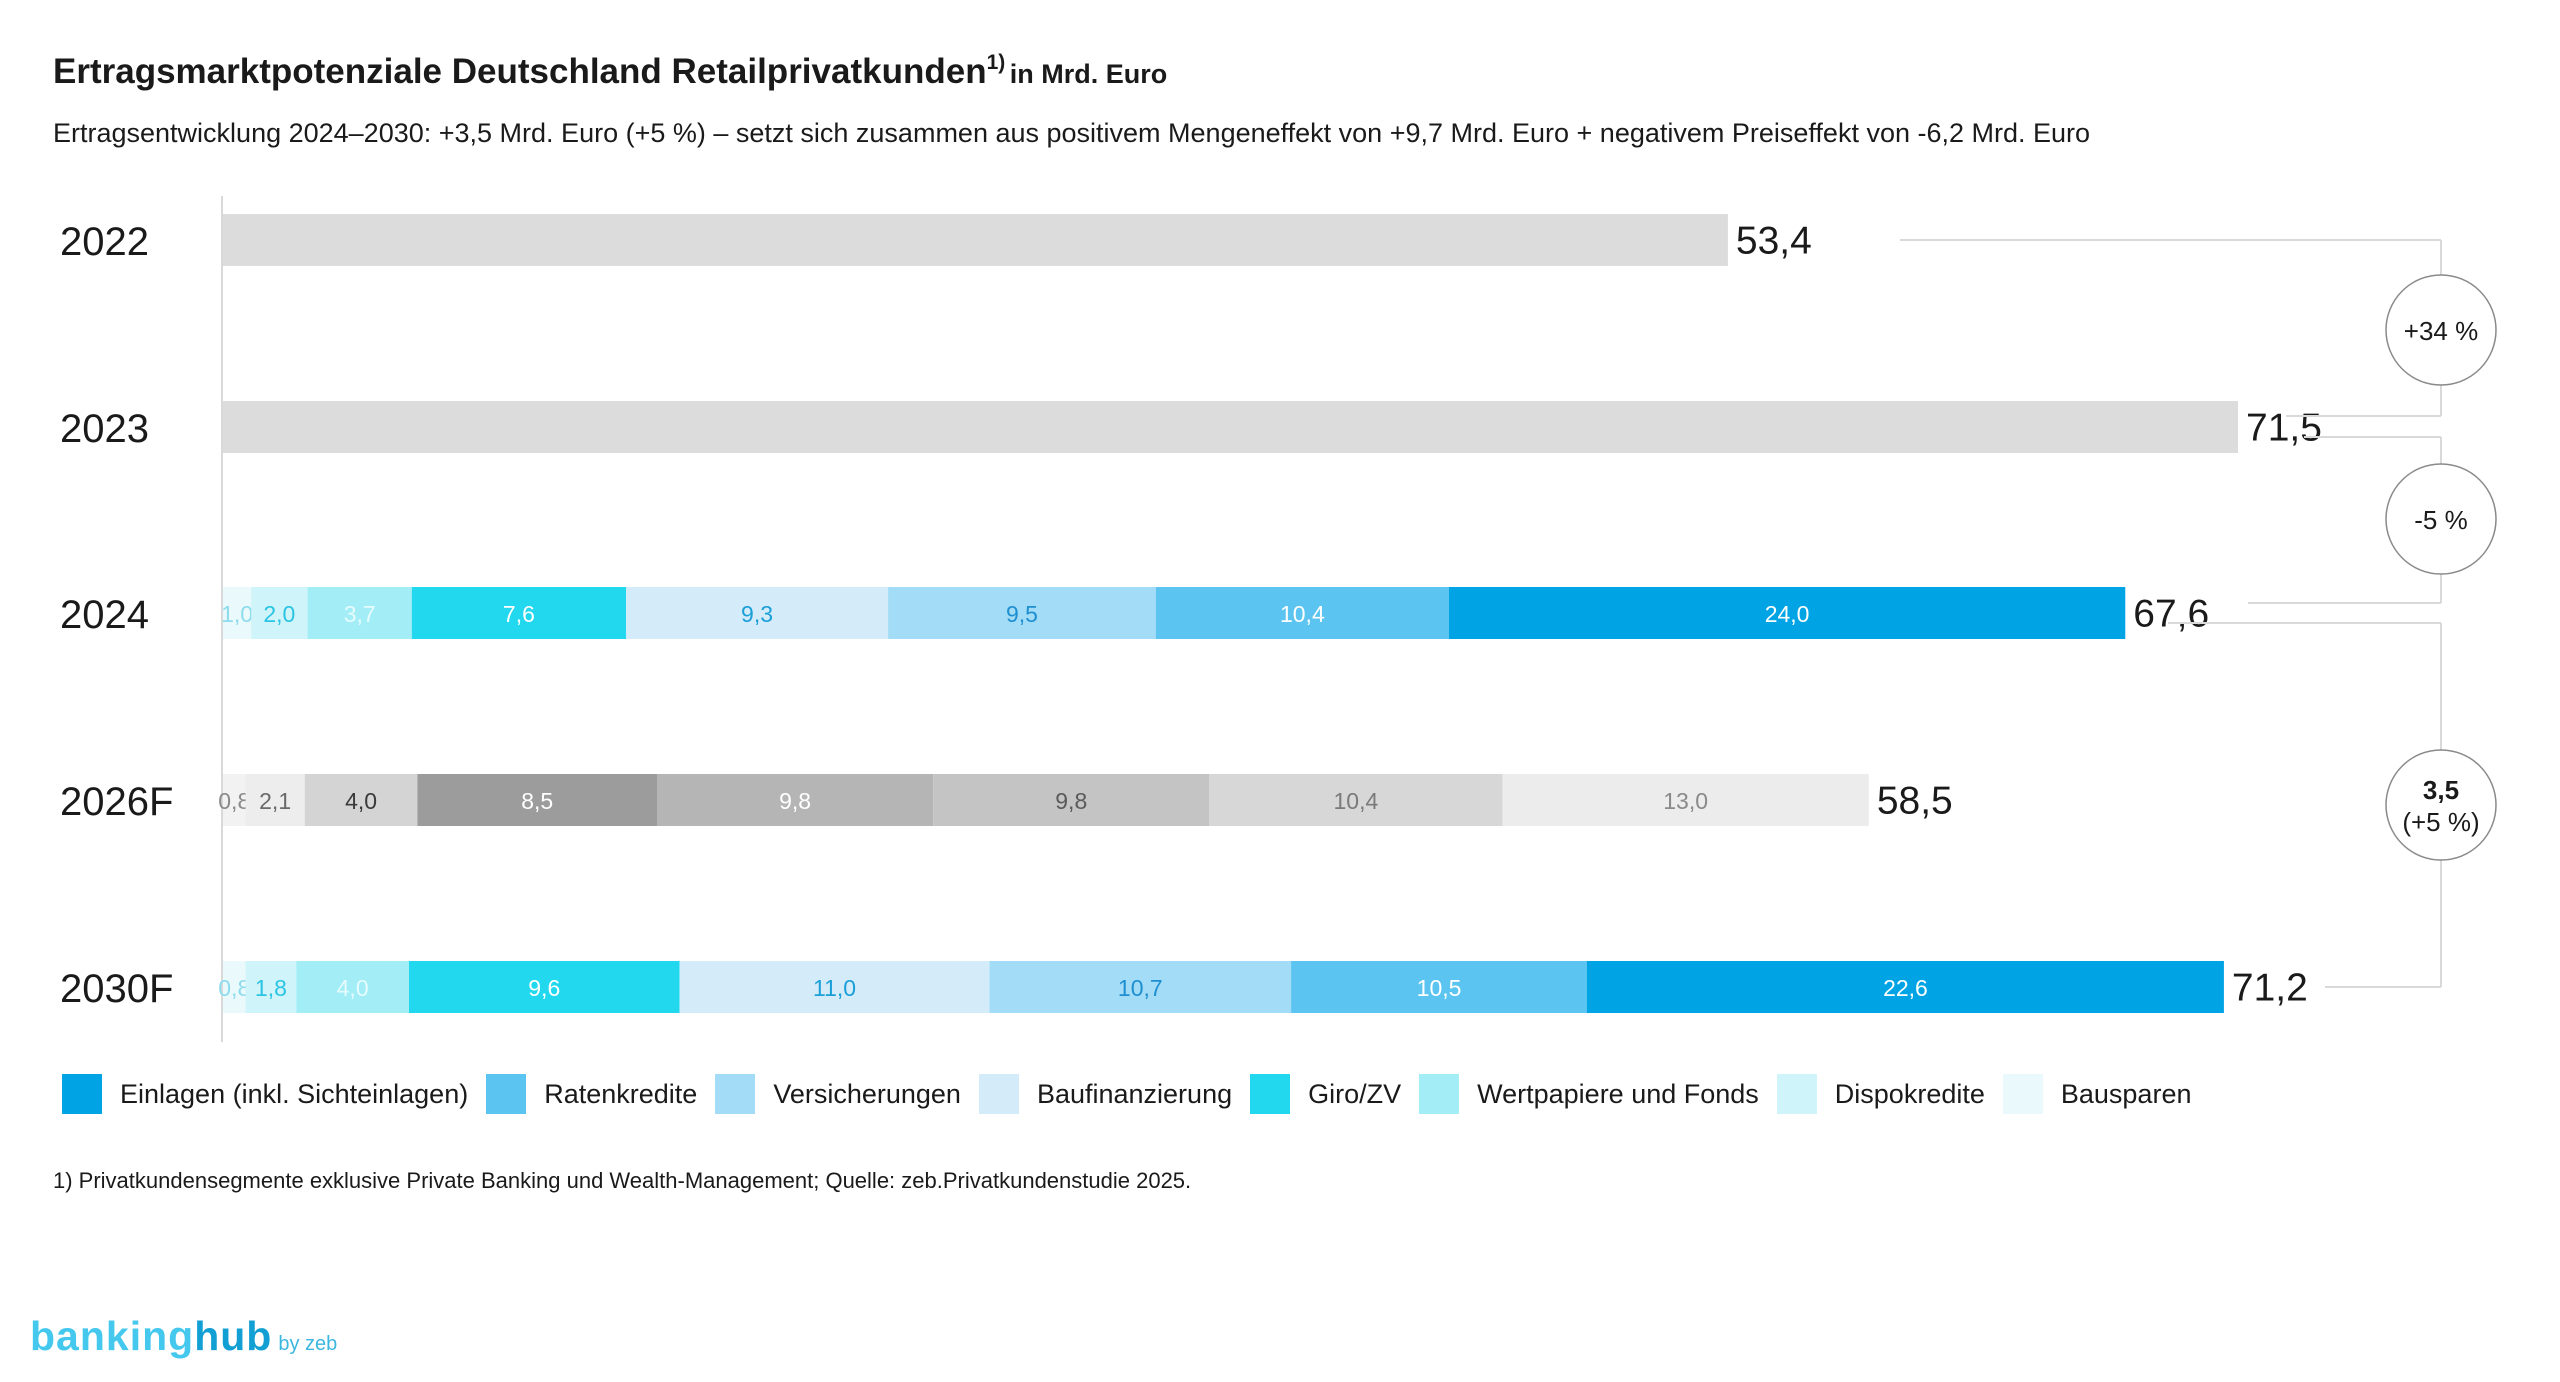 The height and width of the screenshot is (1382, 2560). I want to click on legend-label-7: Bausparen, so click(2126, 1093).